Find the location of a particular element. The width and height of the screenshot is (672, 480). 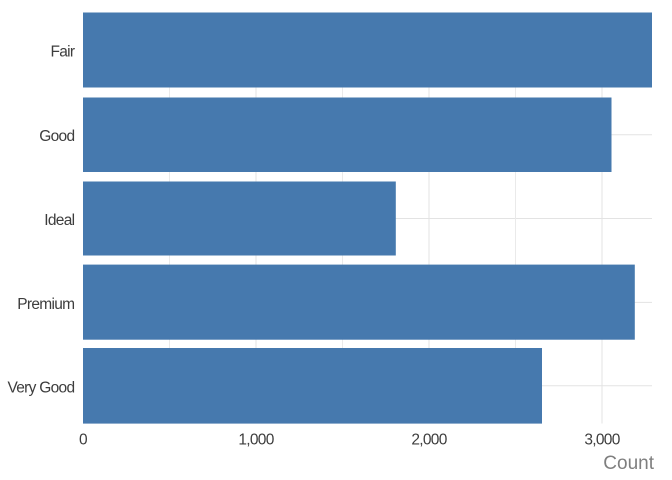

svg-text: Good is located at coordinates (56, 136).